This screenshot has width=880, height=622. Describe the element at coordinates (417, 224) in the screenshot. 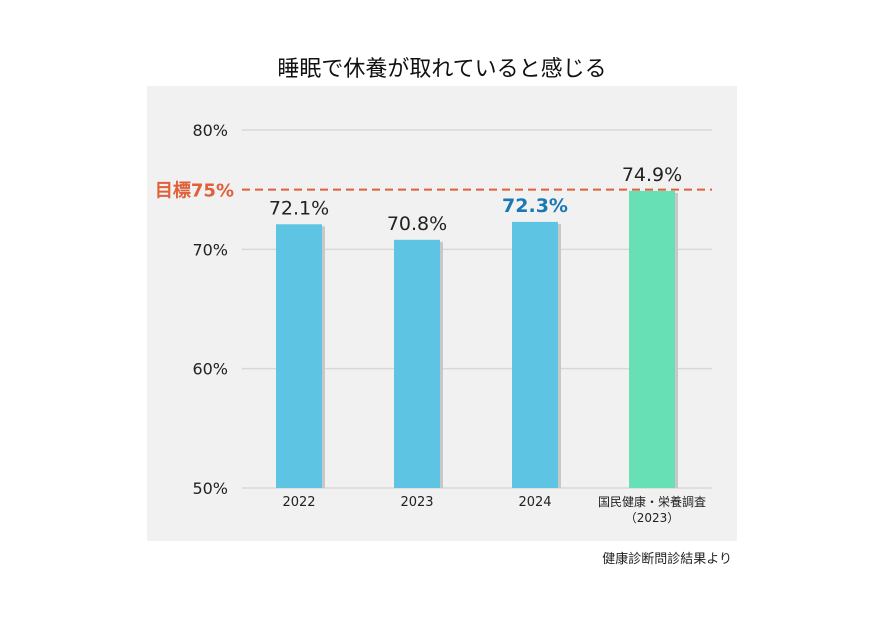

I see `data-label: 70.8%` at that location.